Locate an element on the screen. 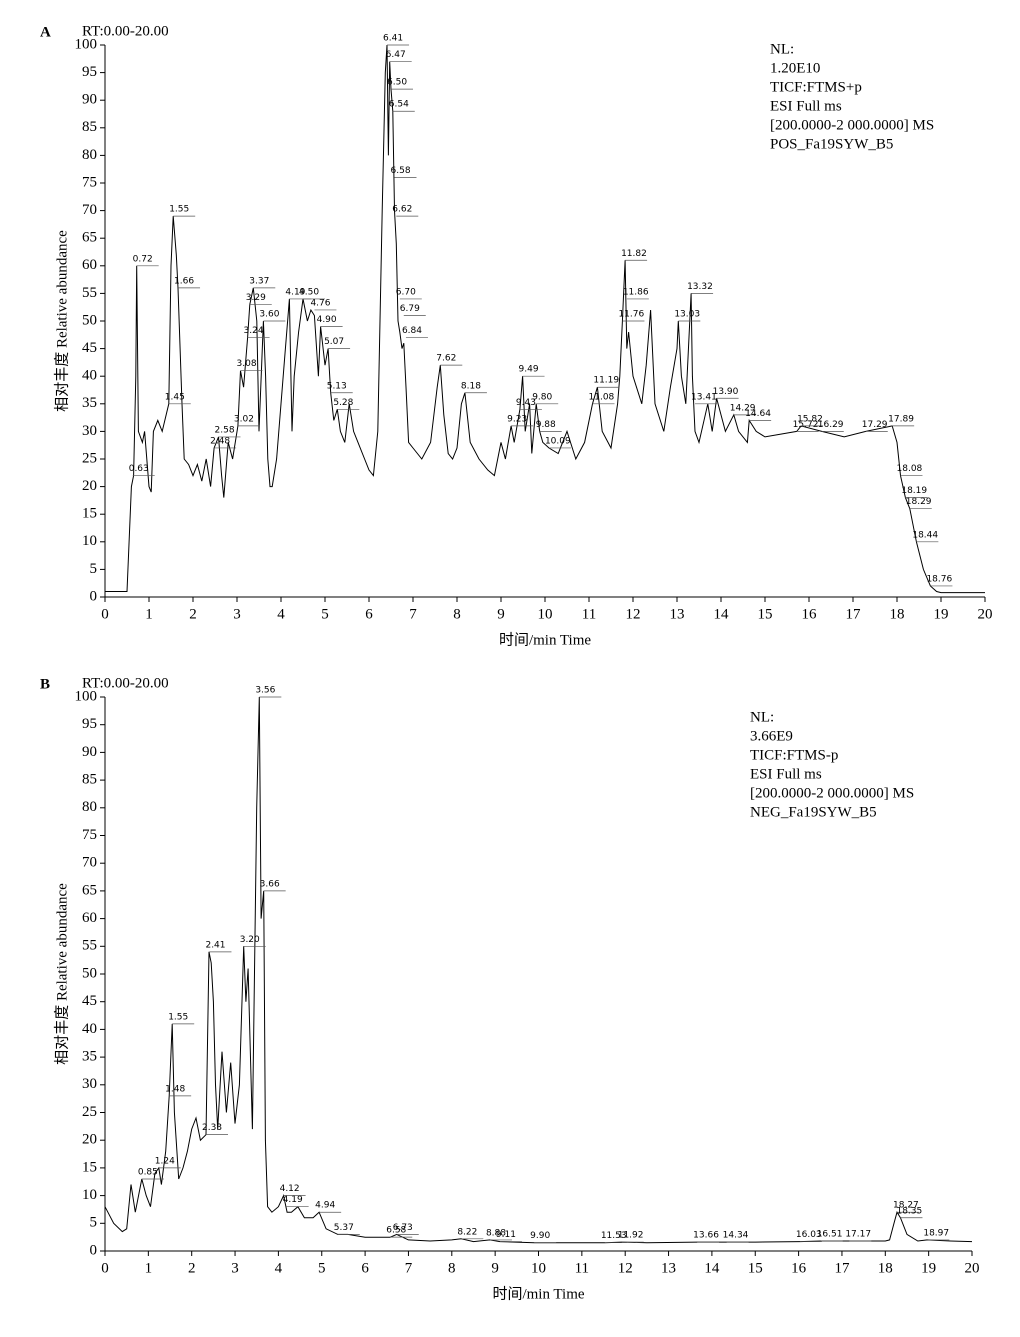  peak-label: 1.48 is located at coordinates (175, 1089).